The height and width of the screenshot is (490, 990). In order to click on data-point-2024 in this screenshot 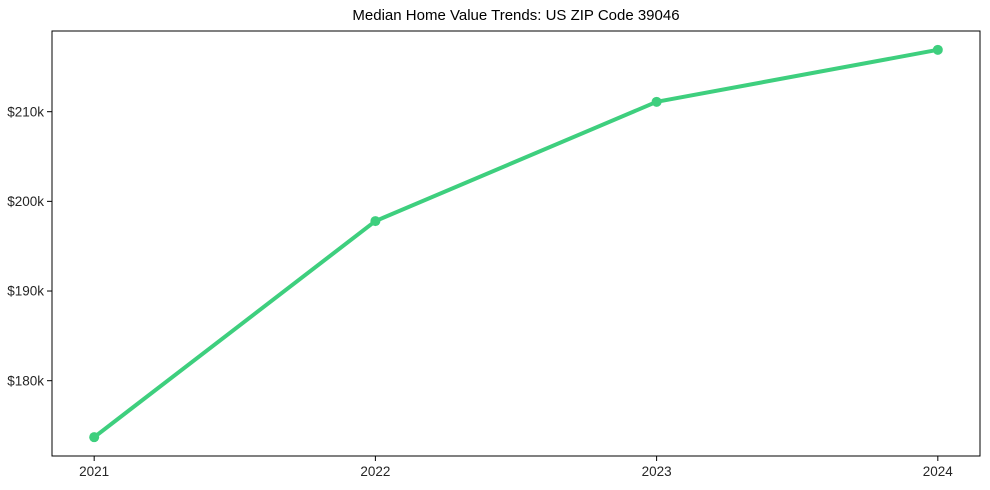, I will do `click(937, 49)`.